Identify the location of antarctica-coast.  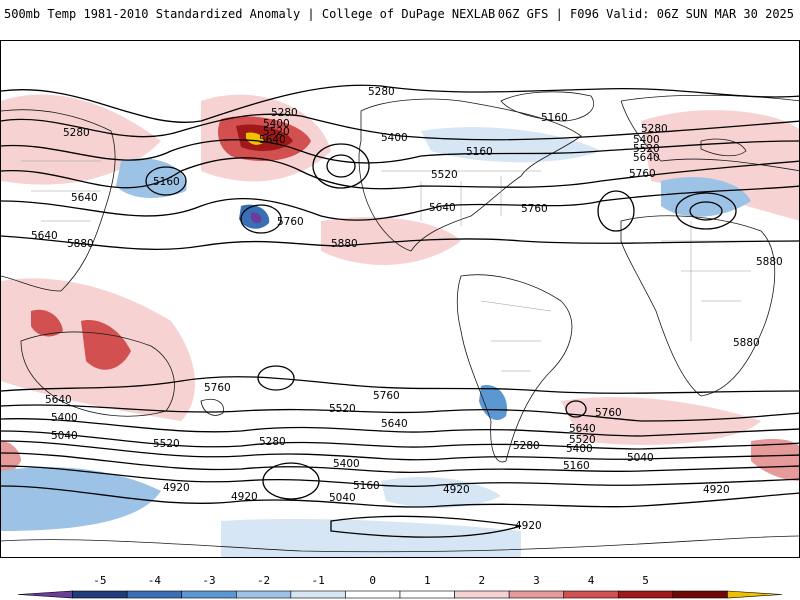
(400, 544).